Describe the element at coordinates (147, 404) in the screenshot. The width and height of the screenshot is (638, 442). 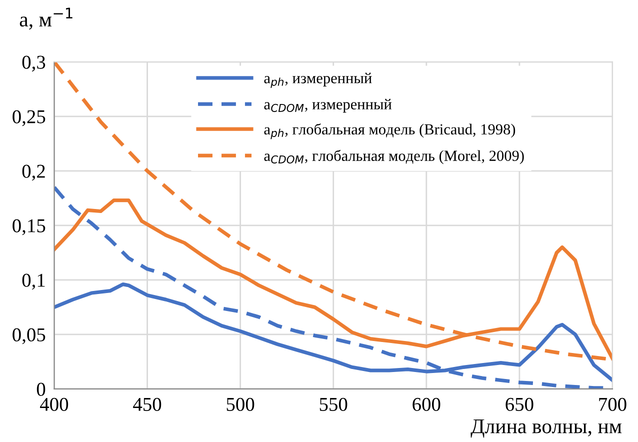
I see `x-tick-label: 450` at that location.